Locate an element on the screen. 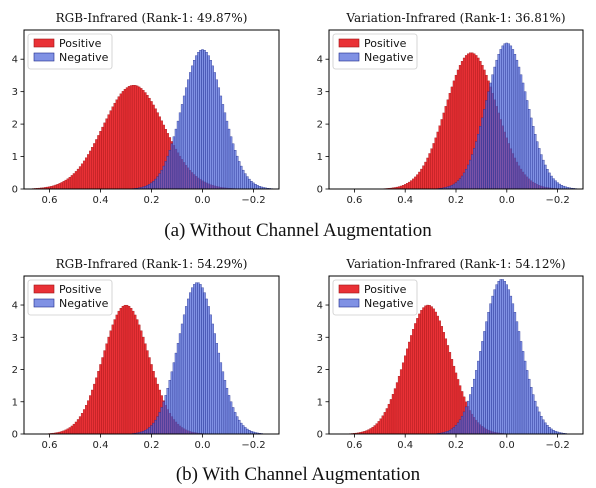  legend-swatch-negative is located at coordinates (349, 57).